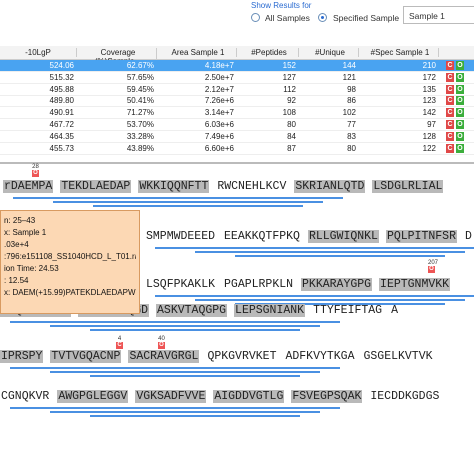 The image size is (474, 476). What do you see at coordinates (237, 137) in the screenshot?
I see `table-row: 464.35 33.28% 7.49e+6 84 83 128 C O` at bounding box center [237, 137].